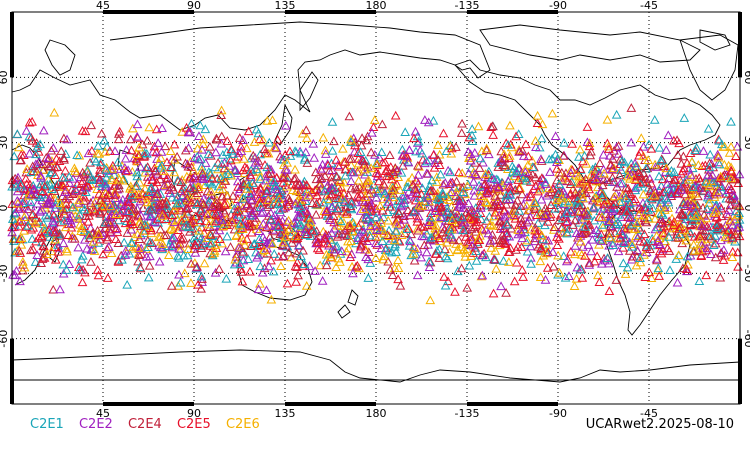 The image size is (750, 450). What do you see at coordinates (47, 424) in the screenshot?
I see `legend-item-c2e1: C2E1` at bounding box center [47, 424].